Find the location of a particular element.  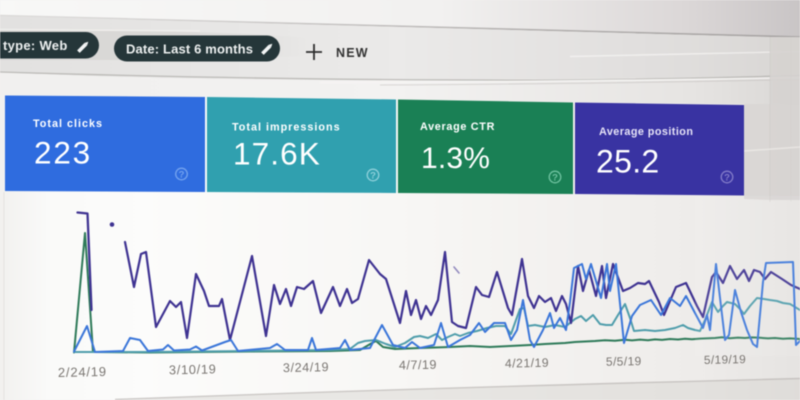

svg-text: Total impressions is located at coordinates (286, 128).